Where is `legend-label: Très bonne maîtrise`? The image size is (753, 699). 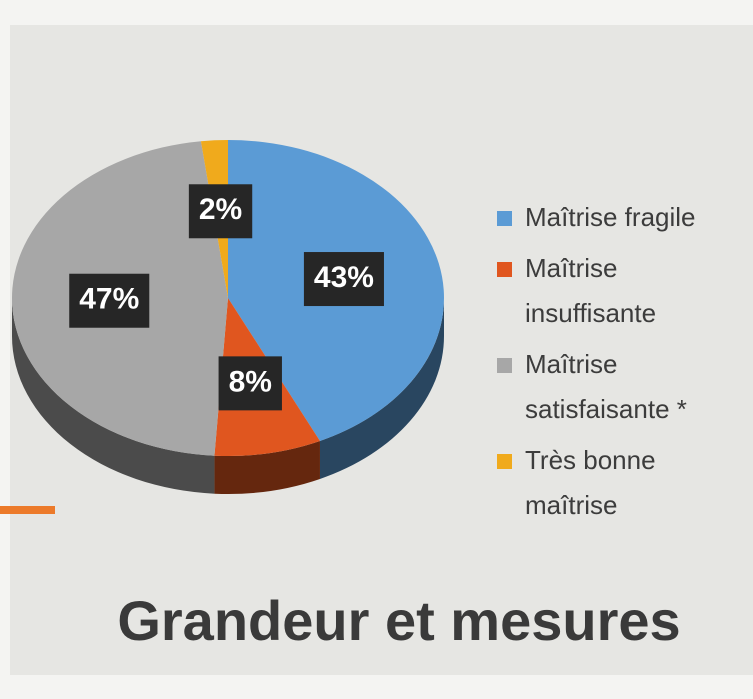 legend-label: Très bonne maîtrise is located at coordinates (590, 482).